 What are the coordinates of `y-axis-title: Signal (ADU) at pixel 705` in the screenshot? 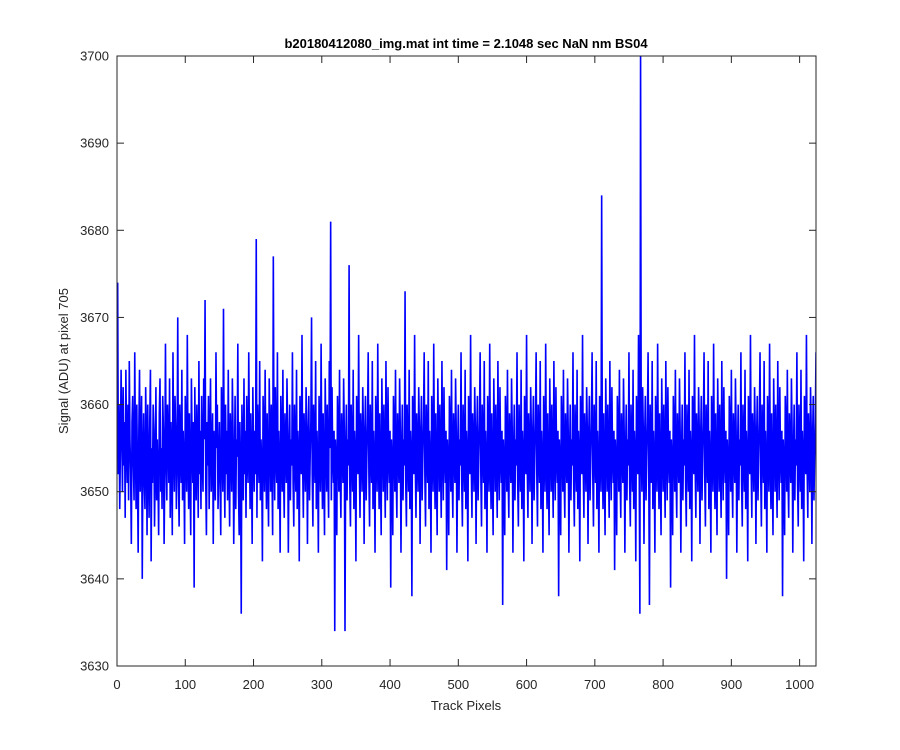 It's located at (63, 361).